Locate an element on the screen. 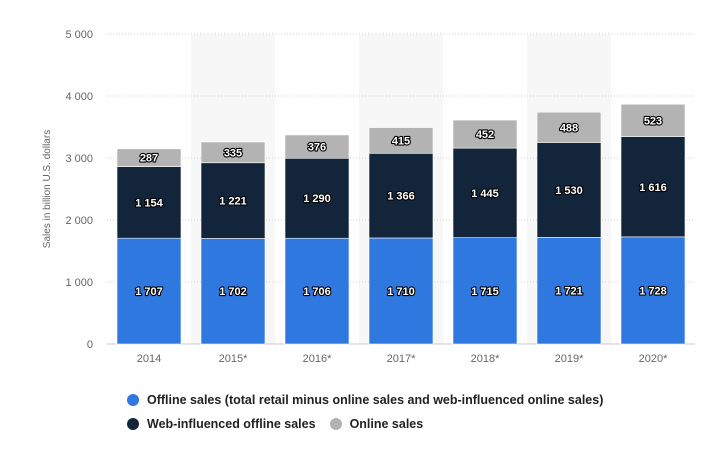 This screenshot has height=458, width=704. legend-marker-online-sales is located at coordinates (335, 424).